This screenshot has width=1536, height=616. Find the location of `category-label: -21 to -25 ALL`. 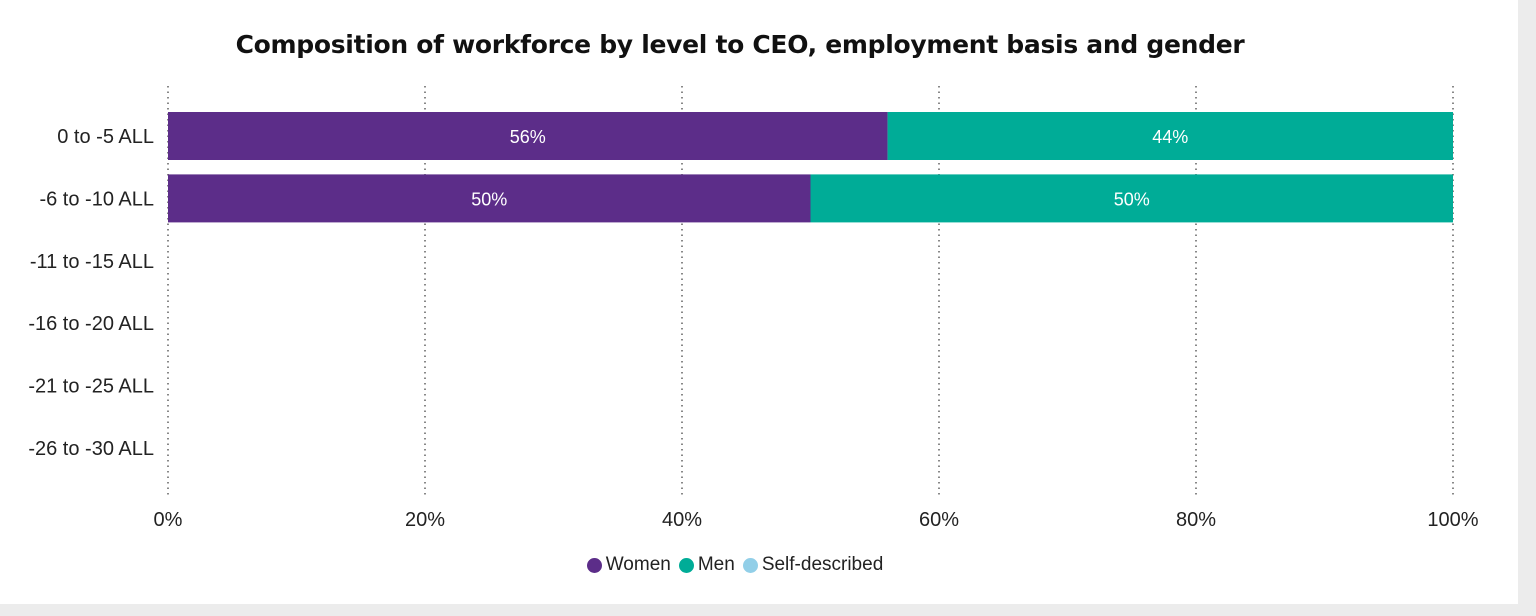

category-label: -21 to -25 ALL is located at coordinates (91, 387).